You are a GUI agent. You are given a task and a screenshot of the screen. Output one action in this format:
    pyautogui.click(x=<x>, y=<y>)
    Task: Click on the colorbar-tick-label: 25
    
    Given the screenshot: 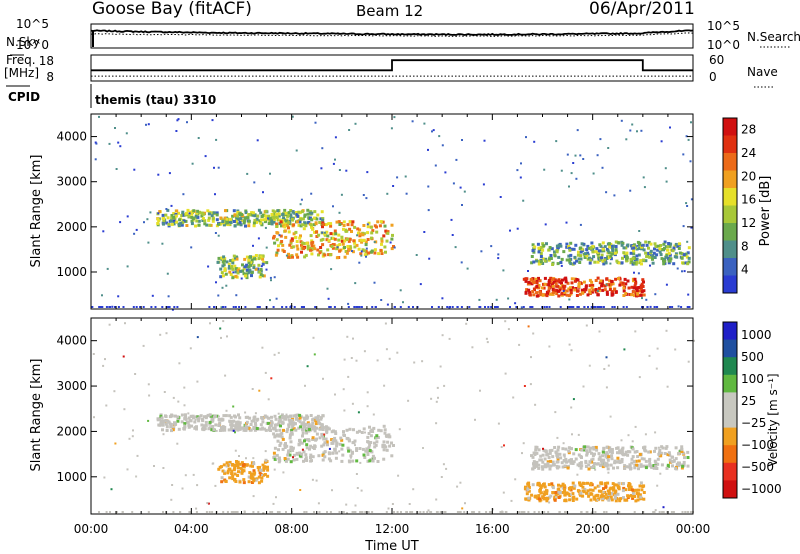 What is the action you would take?
    pyautogui.click(x=748, y=401)
    